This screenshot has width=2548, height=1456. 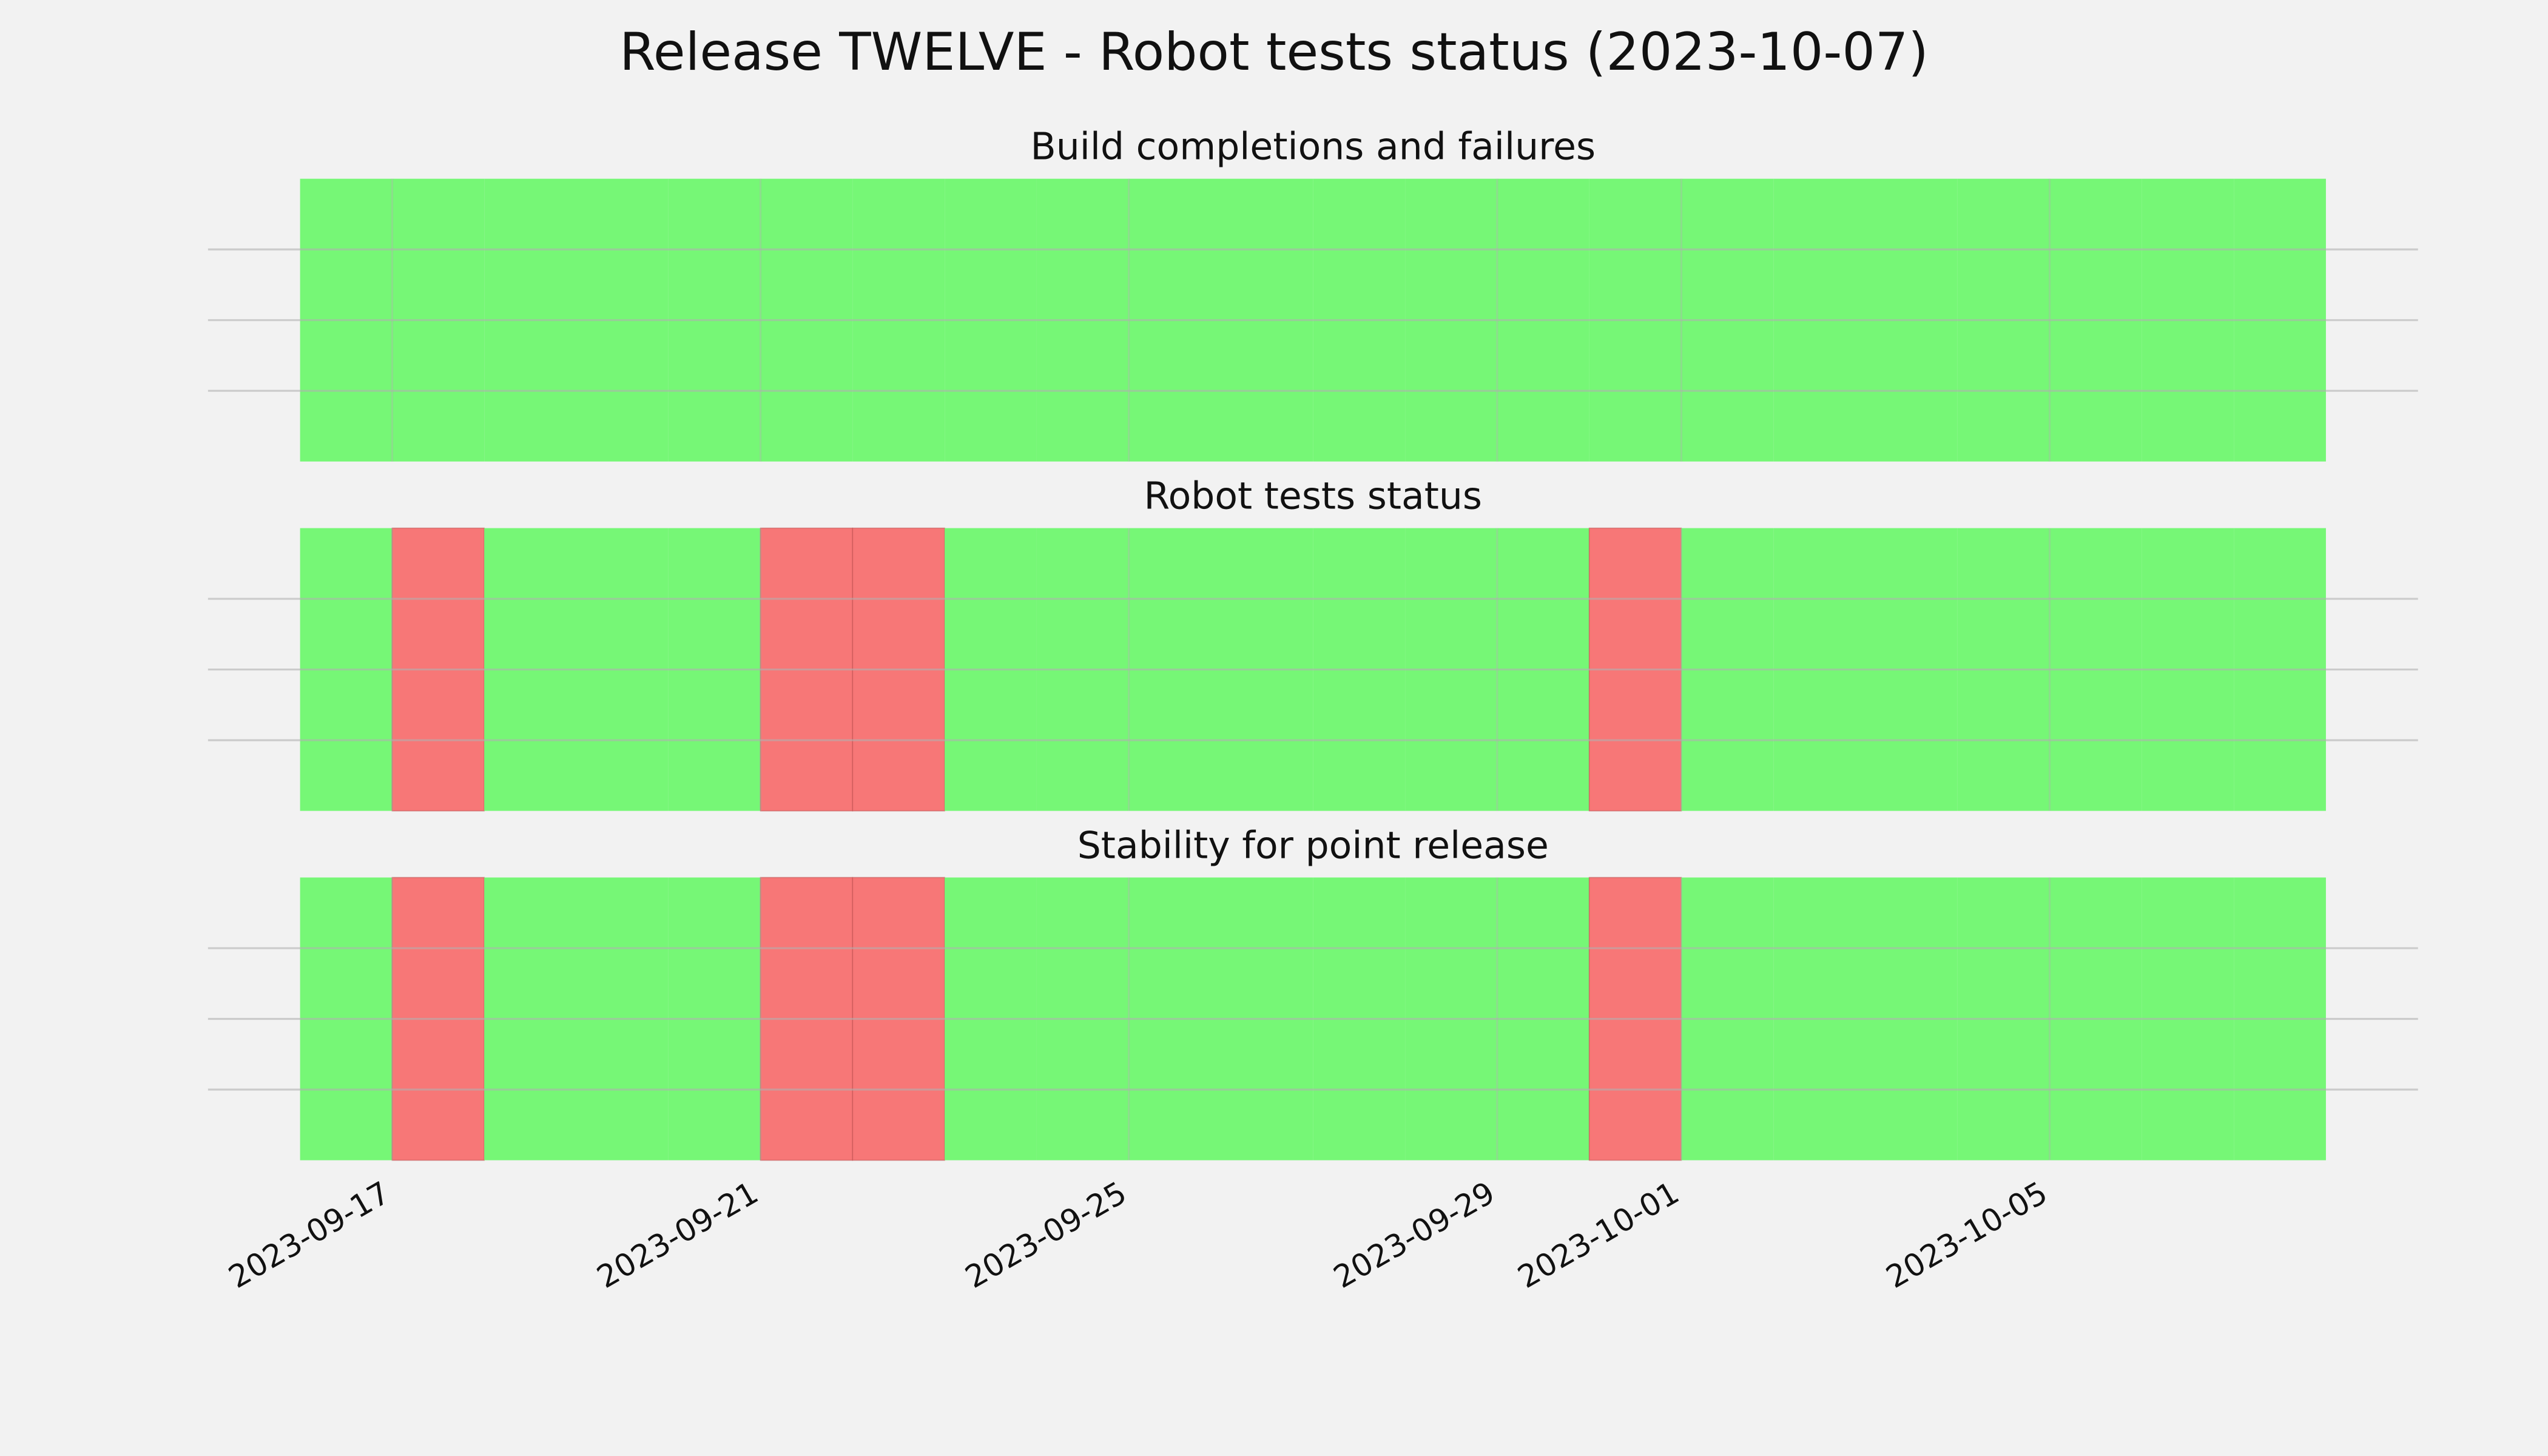 What do you see at coordinates (1313, 495) in the screenshot?
I see `panel-title: Robot tests status` at bounding box center [1313, 495].